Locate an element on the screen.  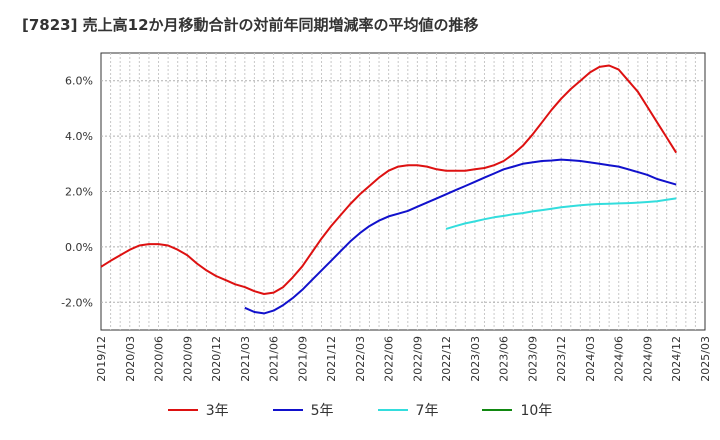
legend-item: 10年 is located at coordinates (517, 410).